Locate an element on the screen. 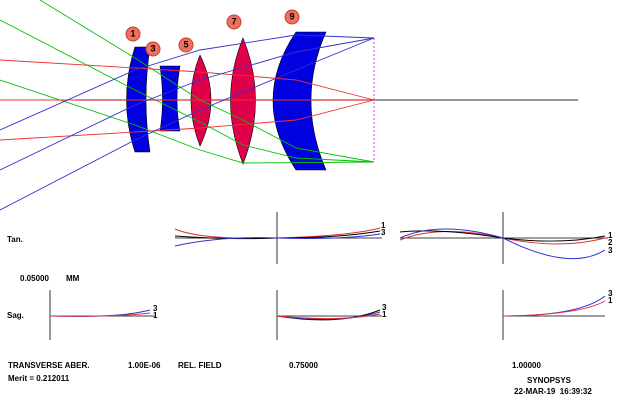 This screenshot has height=401, width=632. surface-markers is located at coordinates (212, 33).